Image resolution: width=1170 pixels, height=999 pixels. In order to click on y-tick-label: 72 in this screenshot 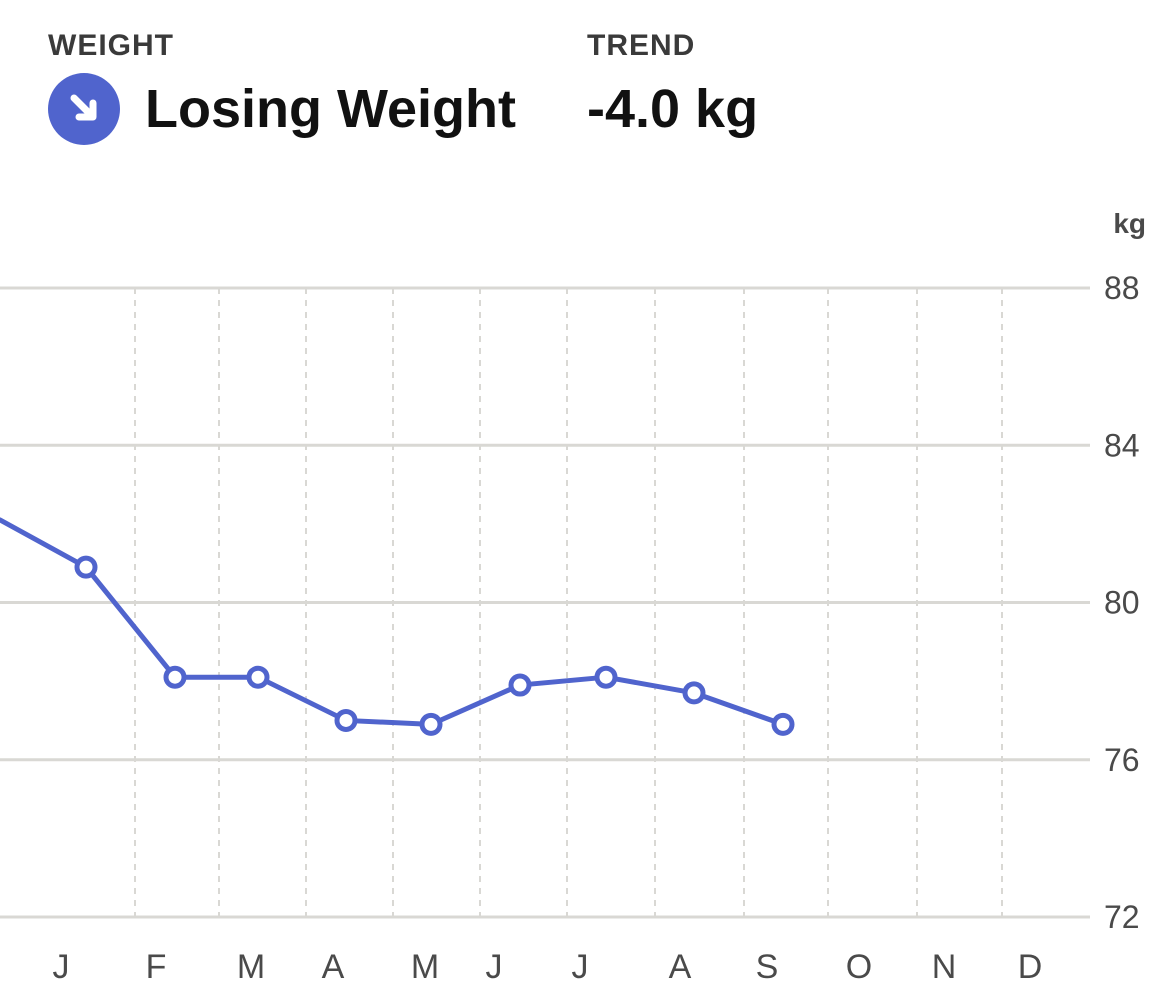, I will do `click(1122, 917)`.